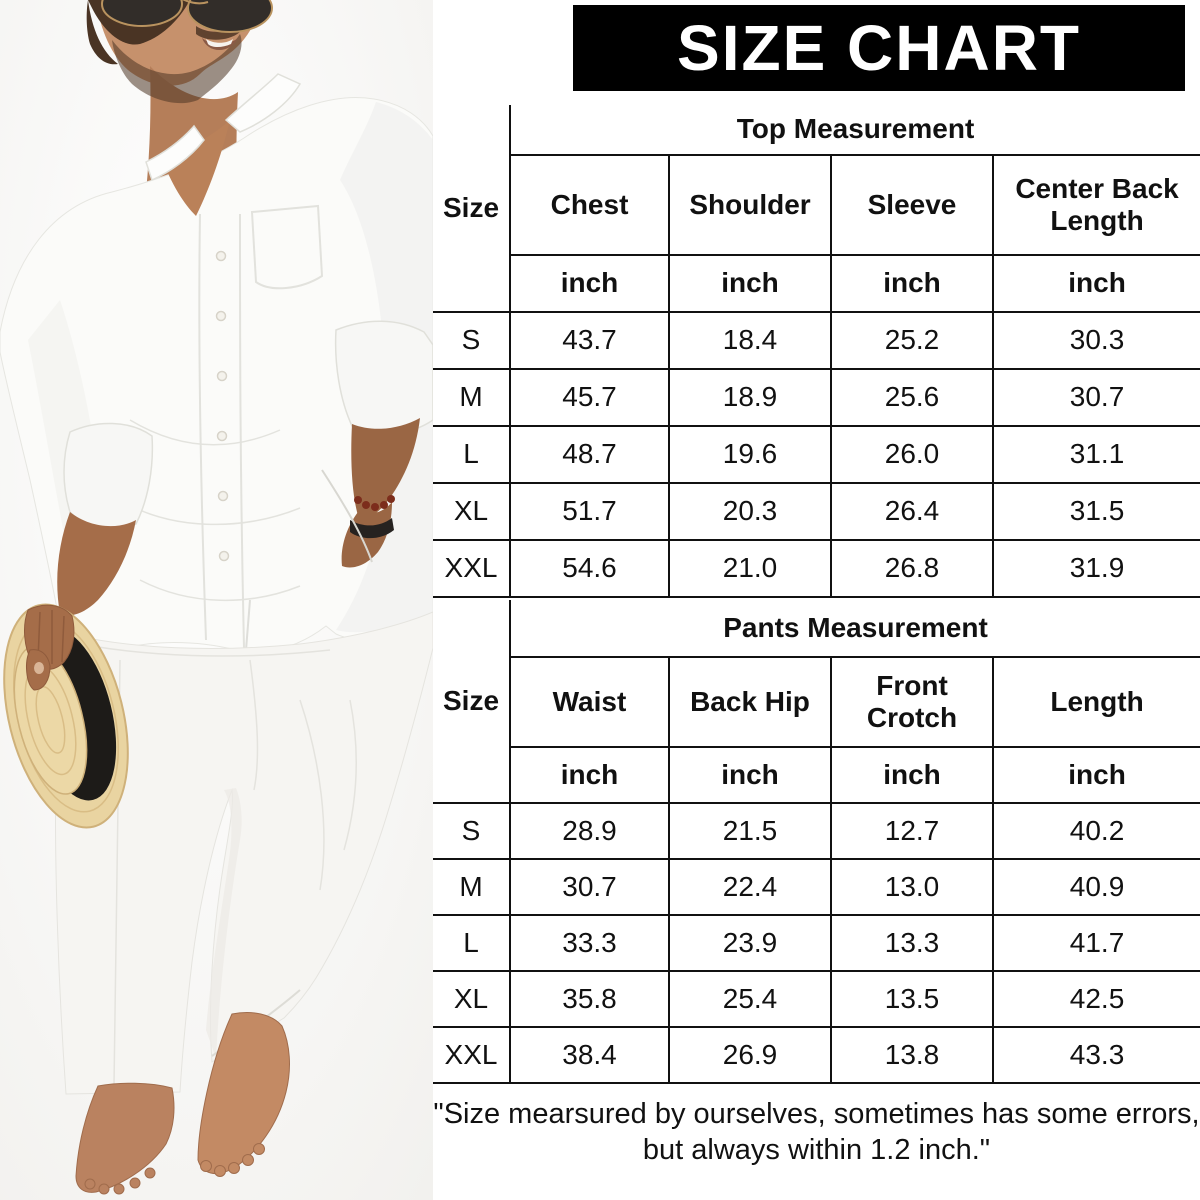  Describe the element at coordinates (911, 455) in the screenshot. I see `value-cell: 26.0` at that location.